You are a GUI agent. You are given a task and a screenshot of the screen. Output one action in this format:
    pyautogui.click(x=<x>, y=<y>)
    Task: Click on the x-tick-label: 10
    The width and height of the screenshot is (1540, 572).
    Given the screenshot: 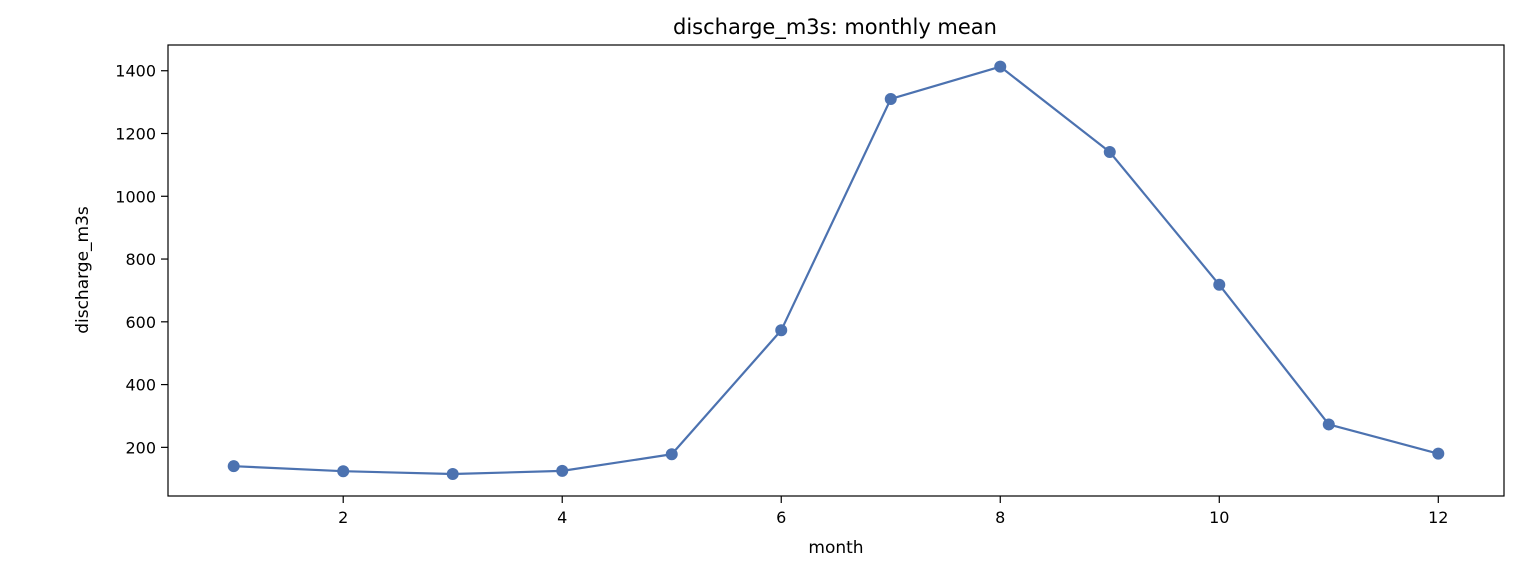 What is the action you would take?
    pyautogui.click(x=1219, y=517)
    